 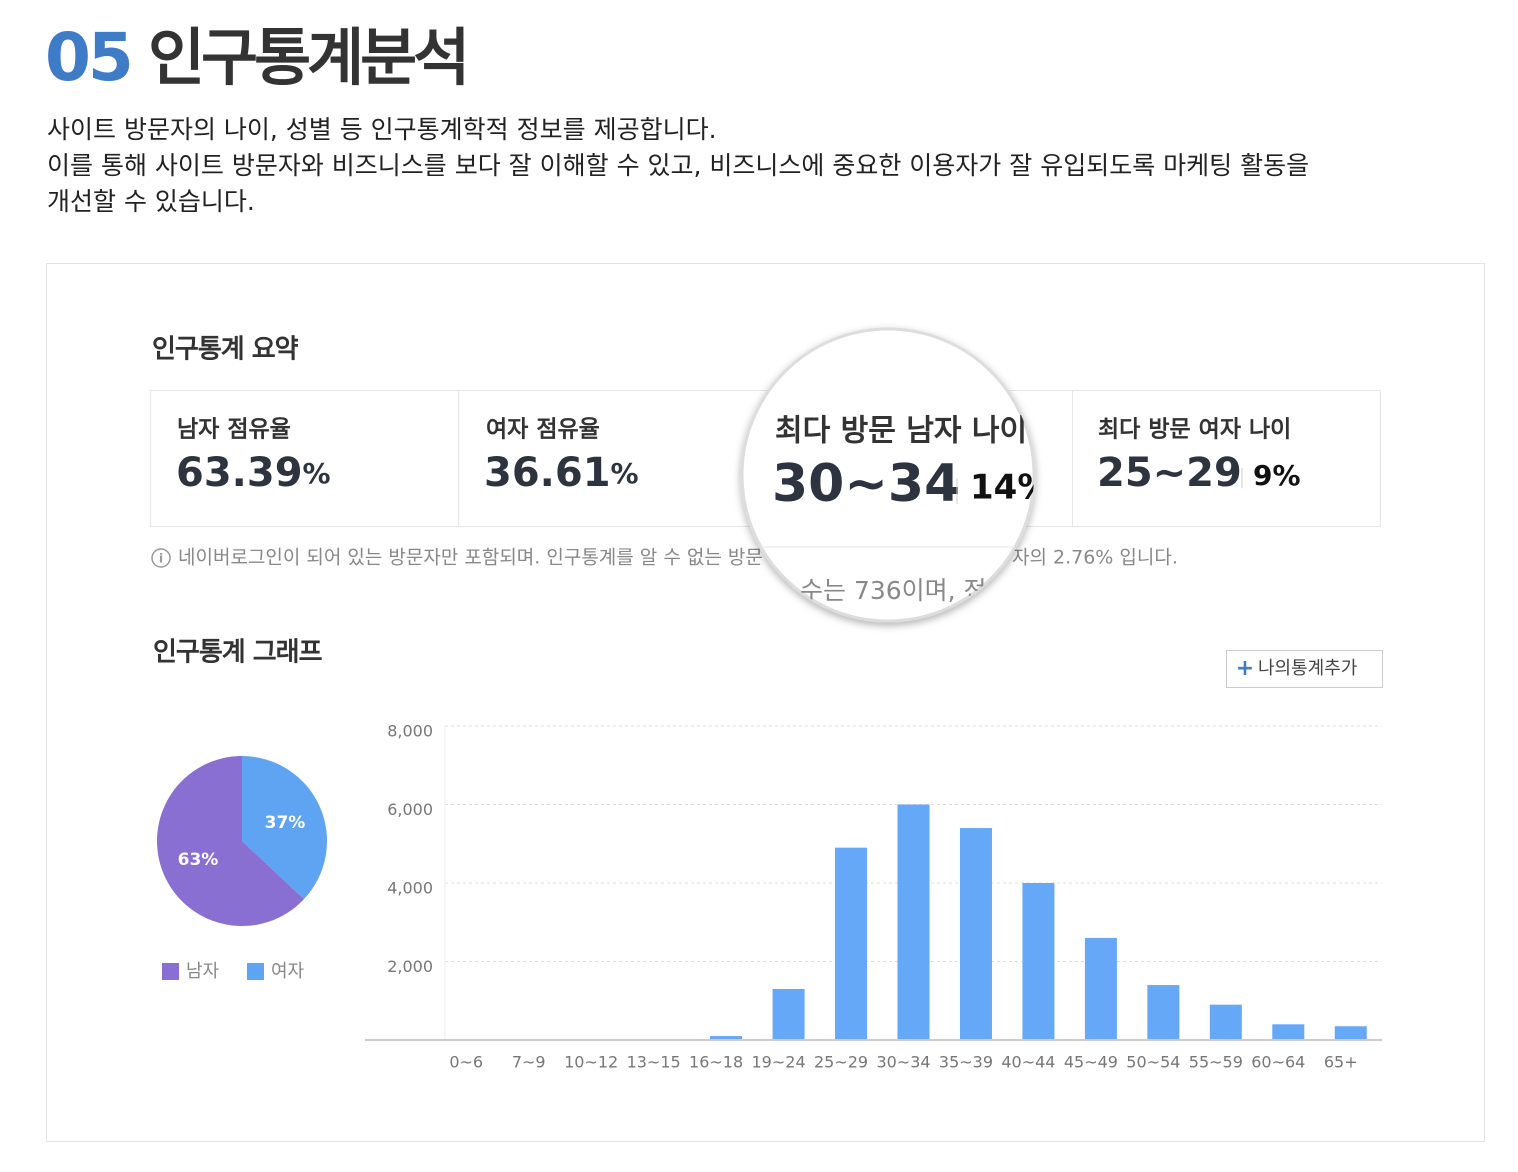 What do you see at coordinates (1010, 488) in the screenshot?
I see `card-share: 14%` at bounding box center [1010, 488].